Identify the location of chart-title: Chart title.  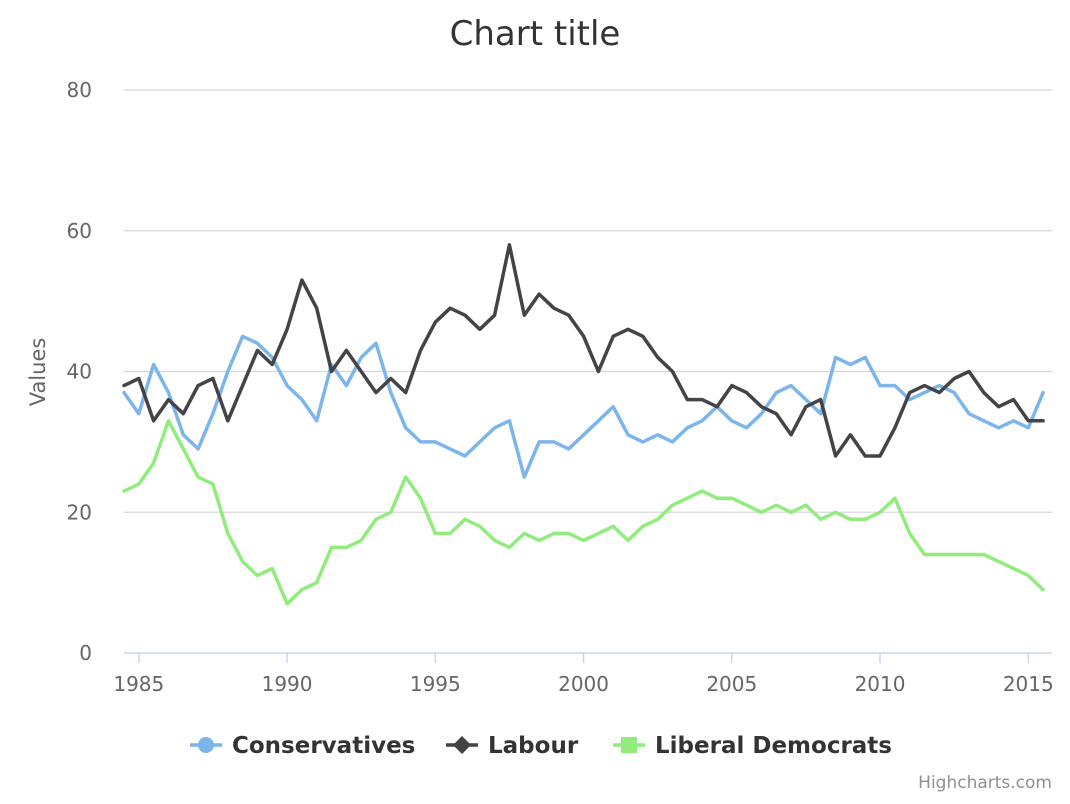
(535, 34).